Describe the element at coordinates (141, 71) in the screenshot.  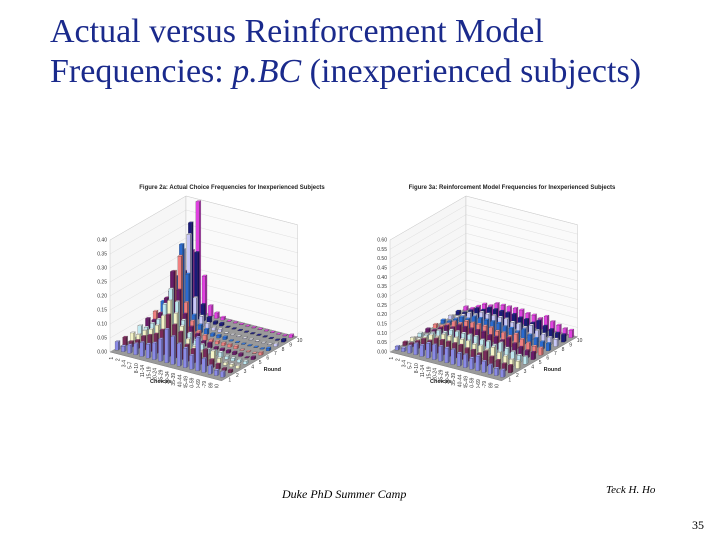
I see `title-line-2-pre: Frequencies:` at that location.